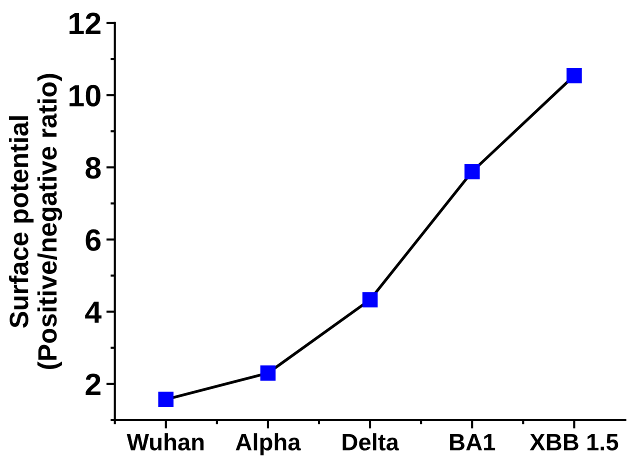 Image resolution: width=638 pixels, height=459 pixels. What do you see at coordinates (574, 442) in the screenshot?
I see `x-tick-label: XBB 1.5` at bounding box center [574, 442].